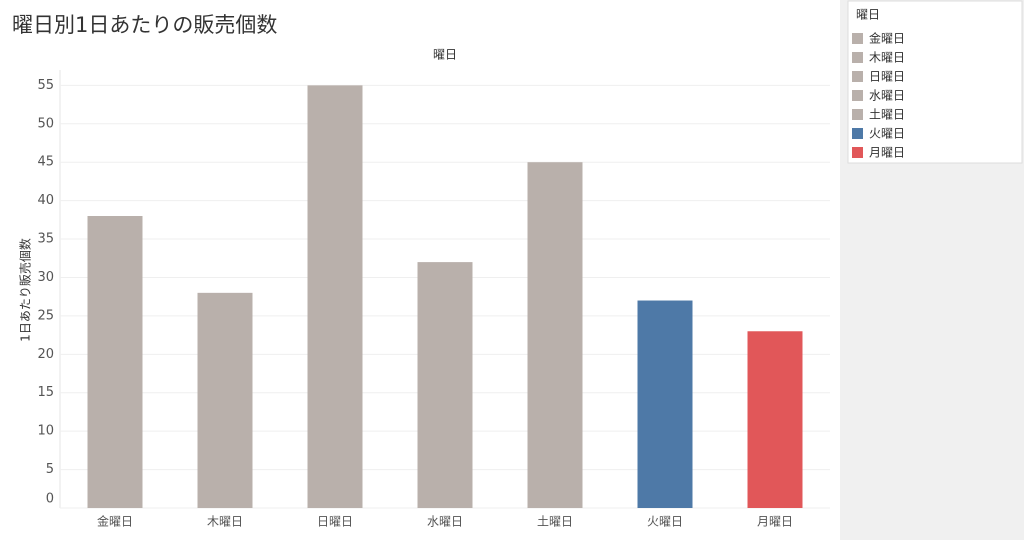  I want to click on legend-title: 曜日, so click(868, 15).